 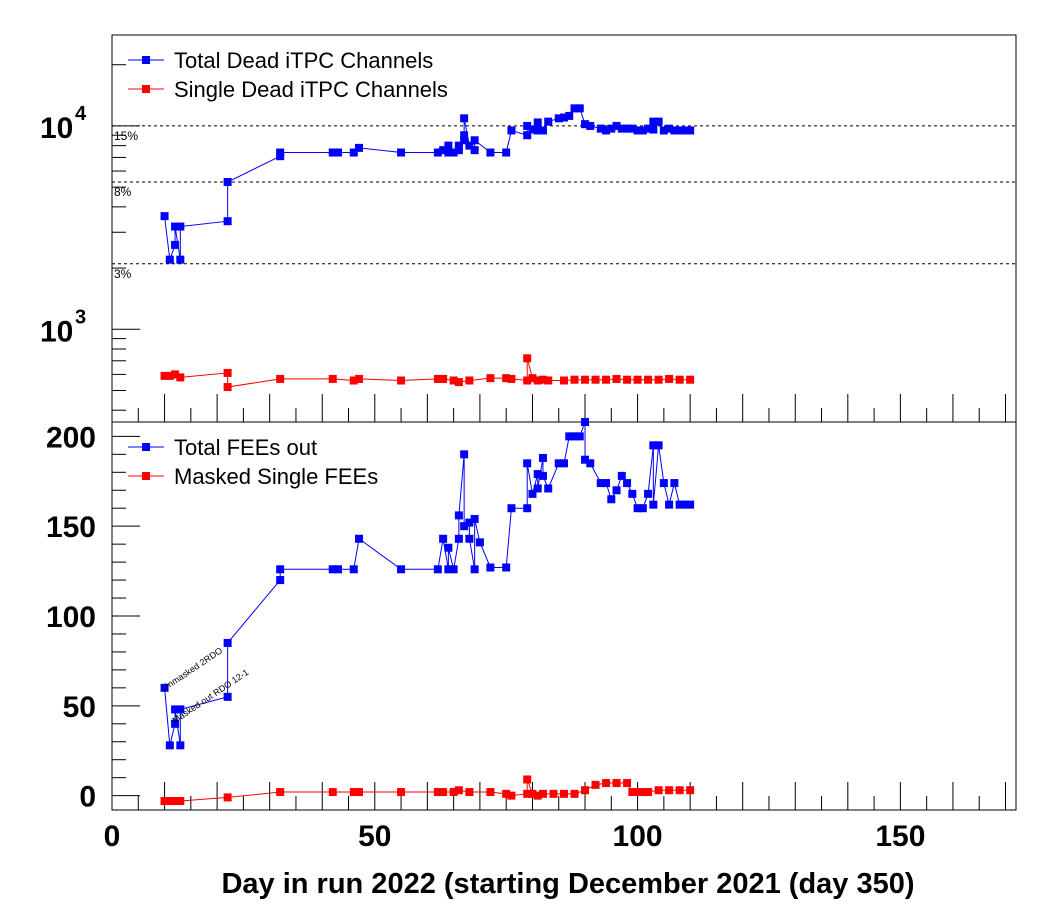 What do you see at coordinates (123, 274) in the screenshot?
I see `reference-line-label: 3%` at bounding box center [123, 274].